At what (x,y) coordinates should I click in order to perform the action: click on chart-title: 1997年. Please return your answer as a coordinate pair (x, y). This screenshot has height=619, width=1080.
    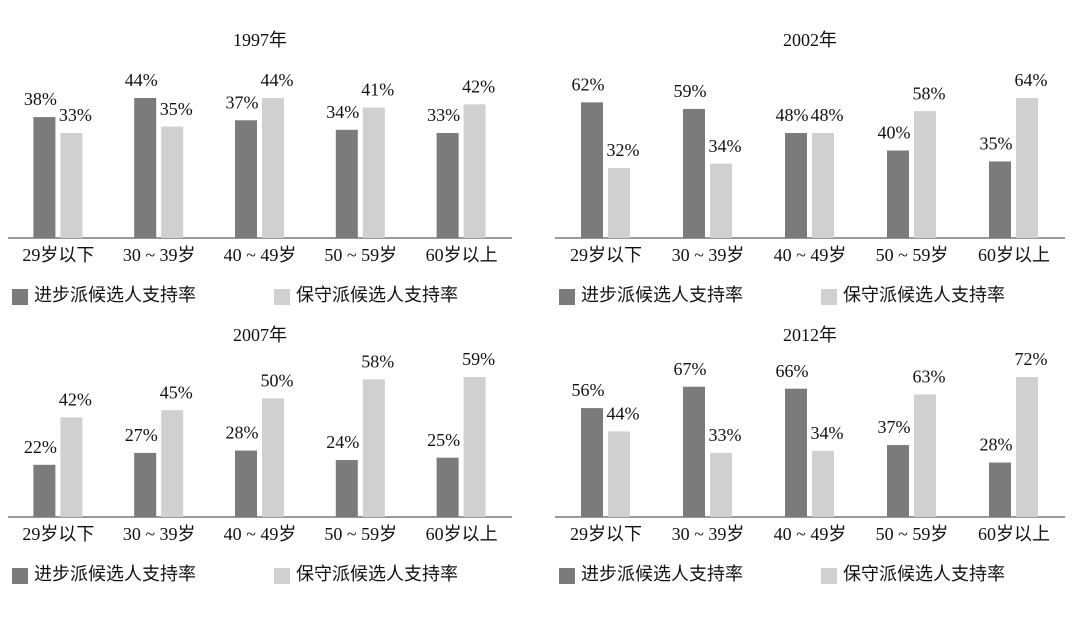
    Looking at the image, I should click on (260, 40).